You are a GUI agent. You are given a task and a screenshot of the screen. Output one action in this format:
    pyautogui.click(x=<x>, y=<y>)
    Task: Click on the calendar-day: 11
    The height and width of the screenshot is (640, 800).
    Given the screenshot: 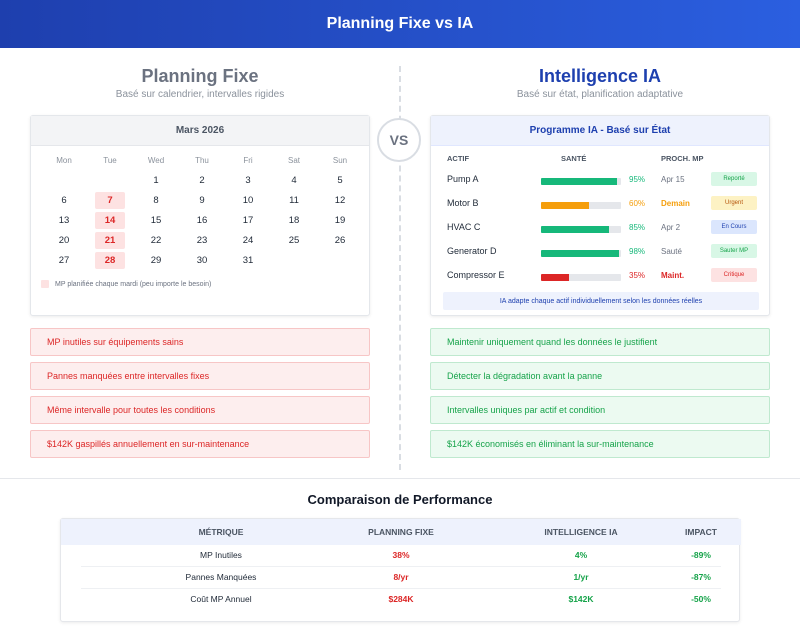 What is the action you would take?
    pyautogui.click(x=294, y=200)
    